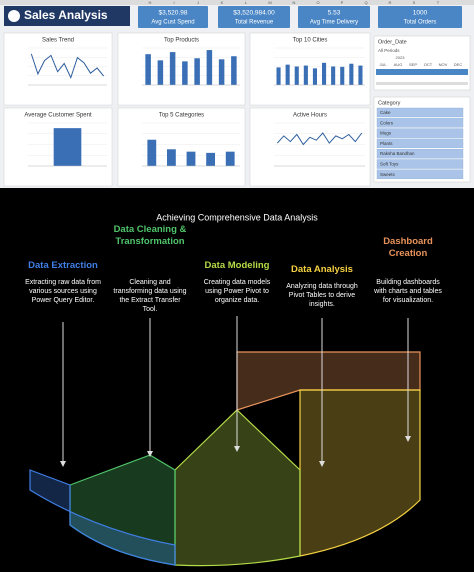 The height and width of the screenshot is (572, 474). What do you see at coordinates (172, 23) in the screenshot?
I see `kpi-label: Avg Cust Spend` at bounding box center [172, 23].